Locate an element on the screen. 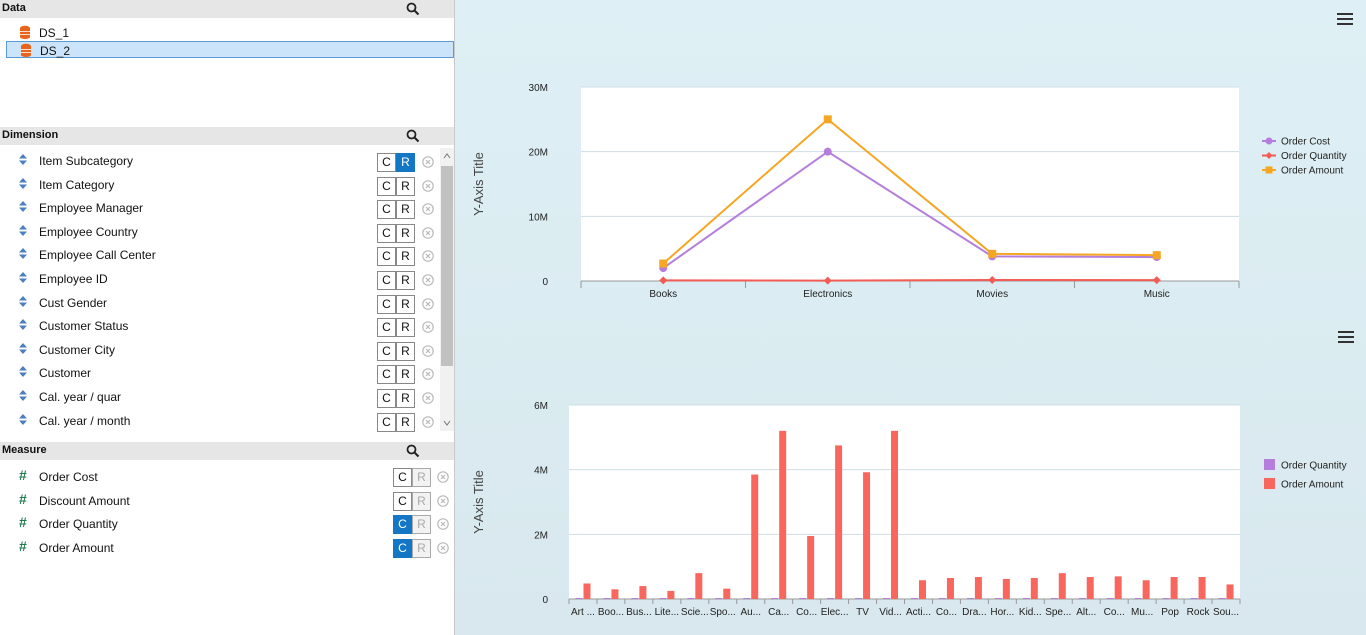  dimension-item: Employee ID C R is located at coordinates (220, 280).